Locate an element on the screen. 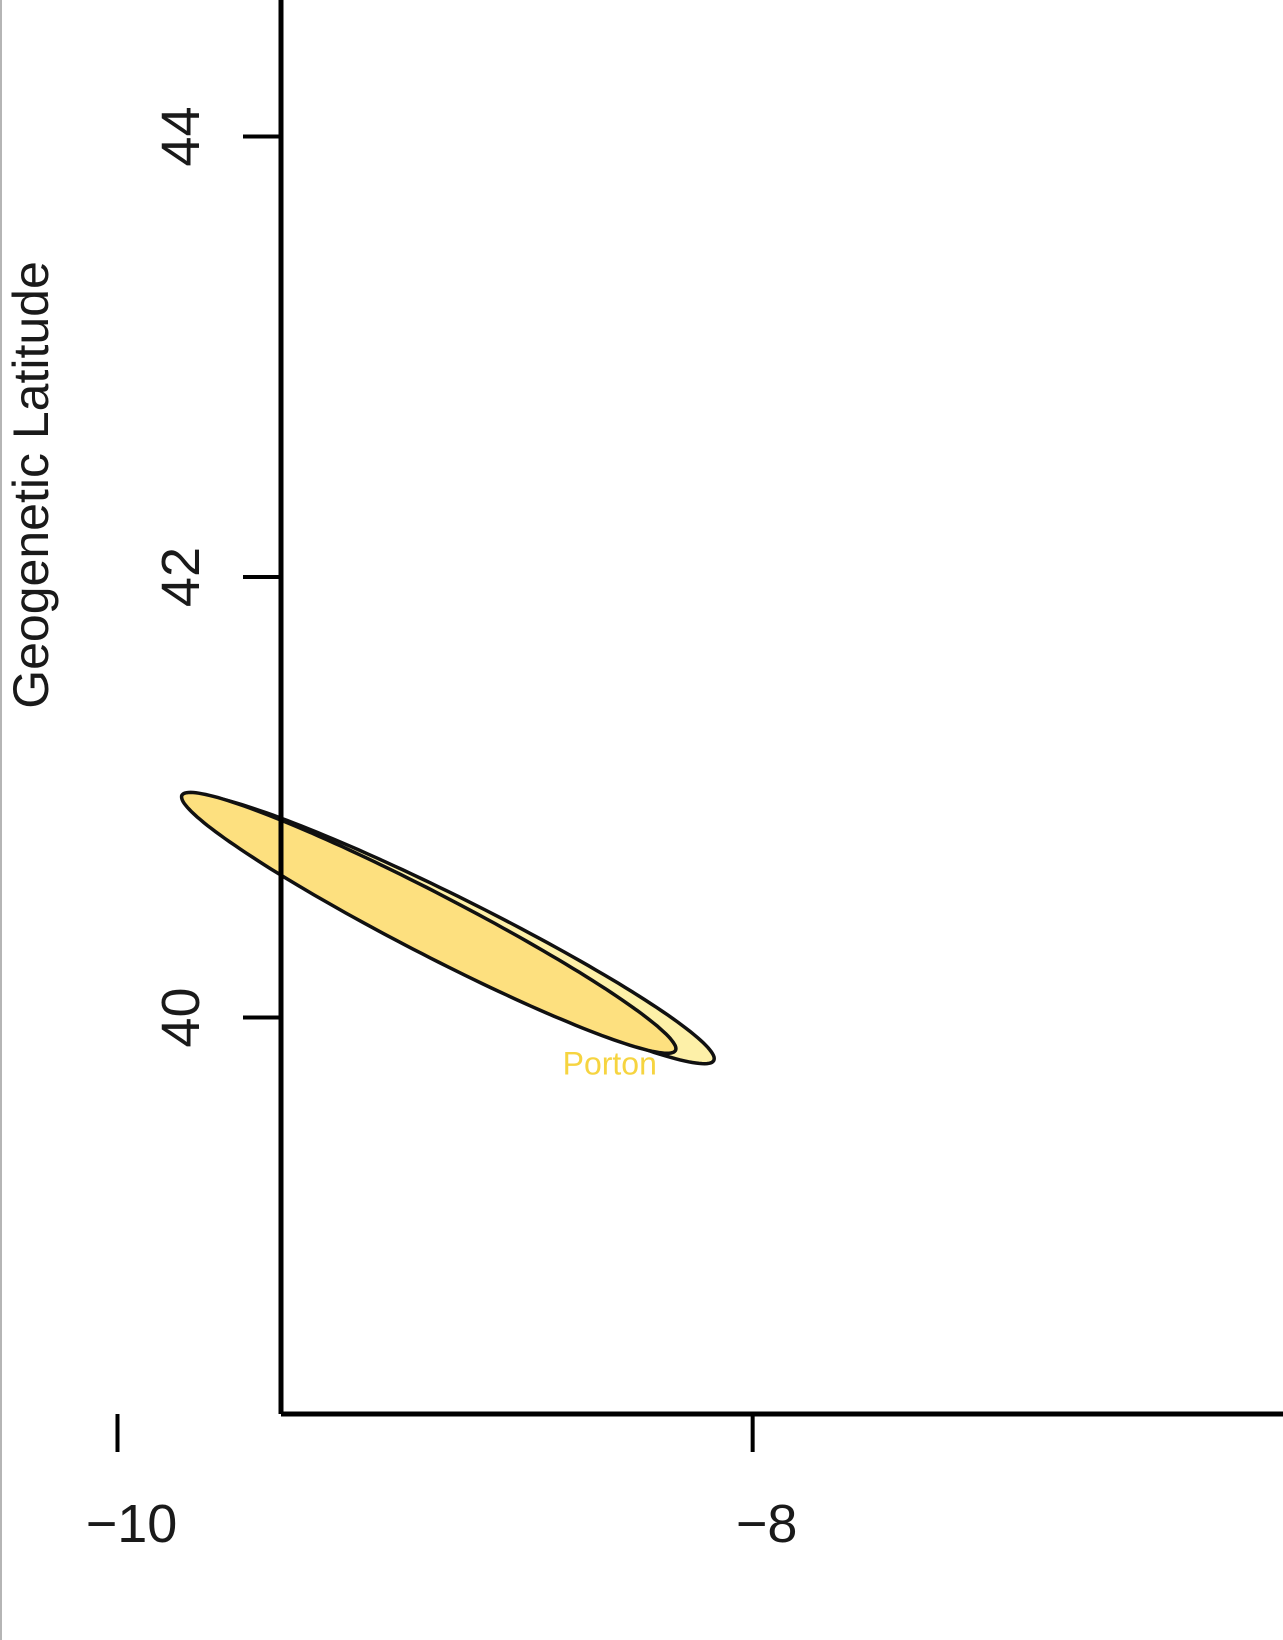 The height and width of the screenshot is (1640, 1283). y-tick-label: 44 is located at coordinates (181, 137).